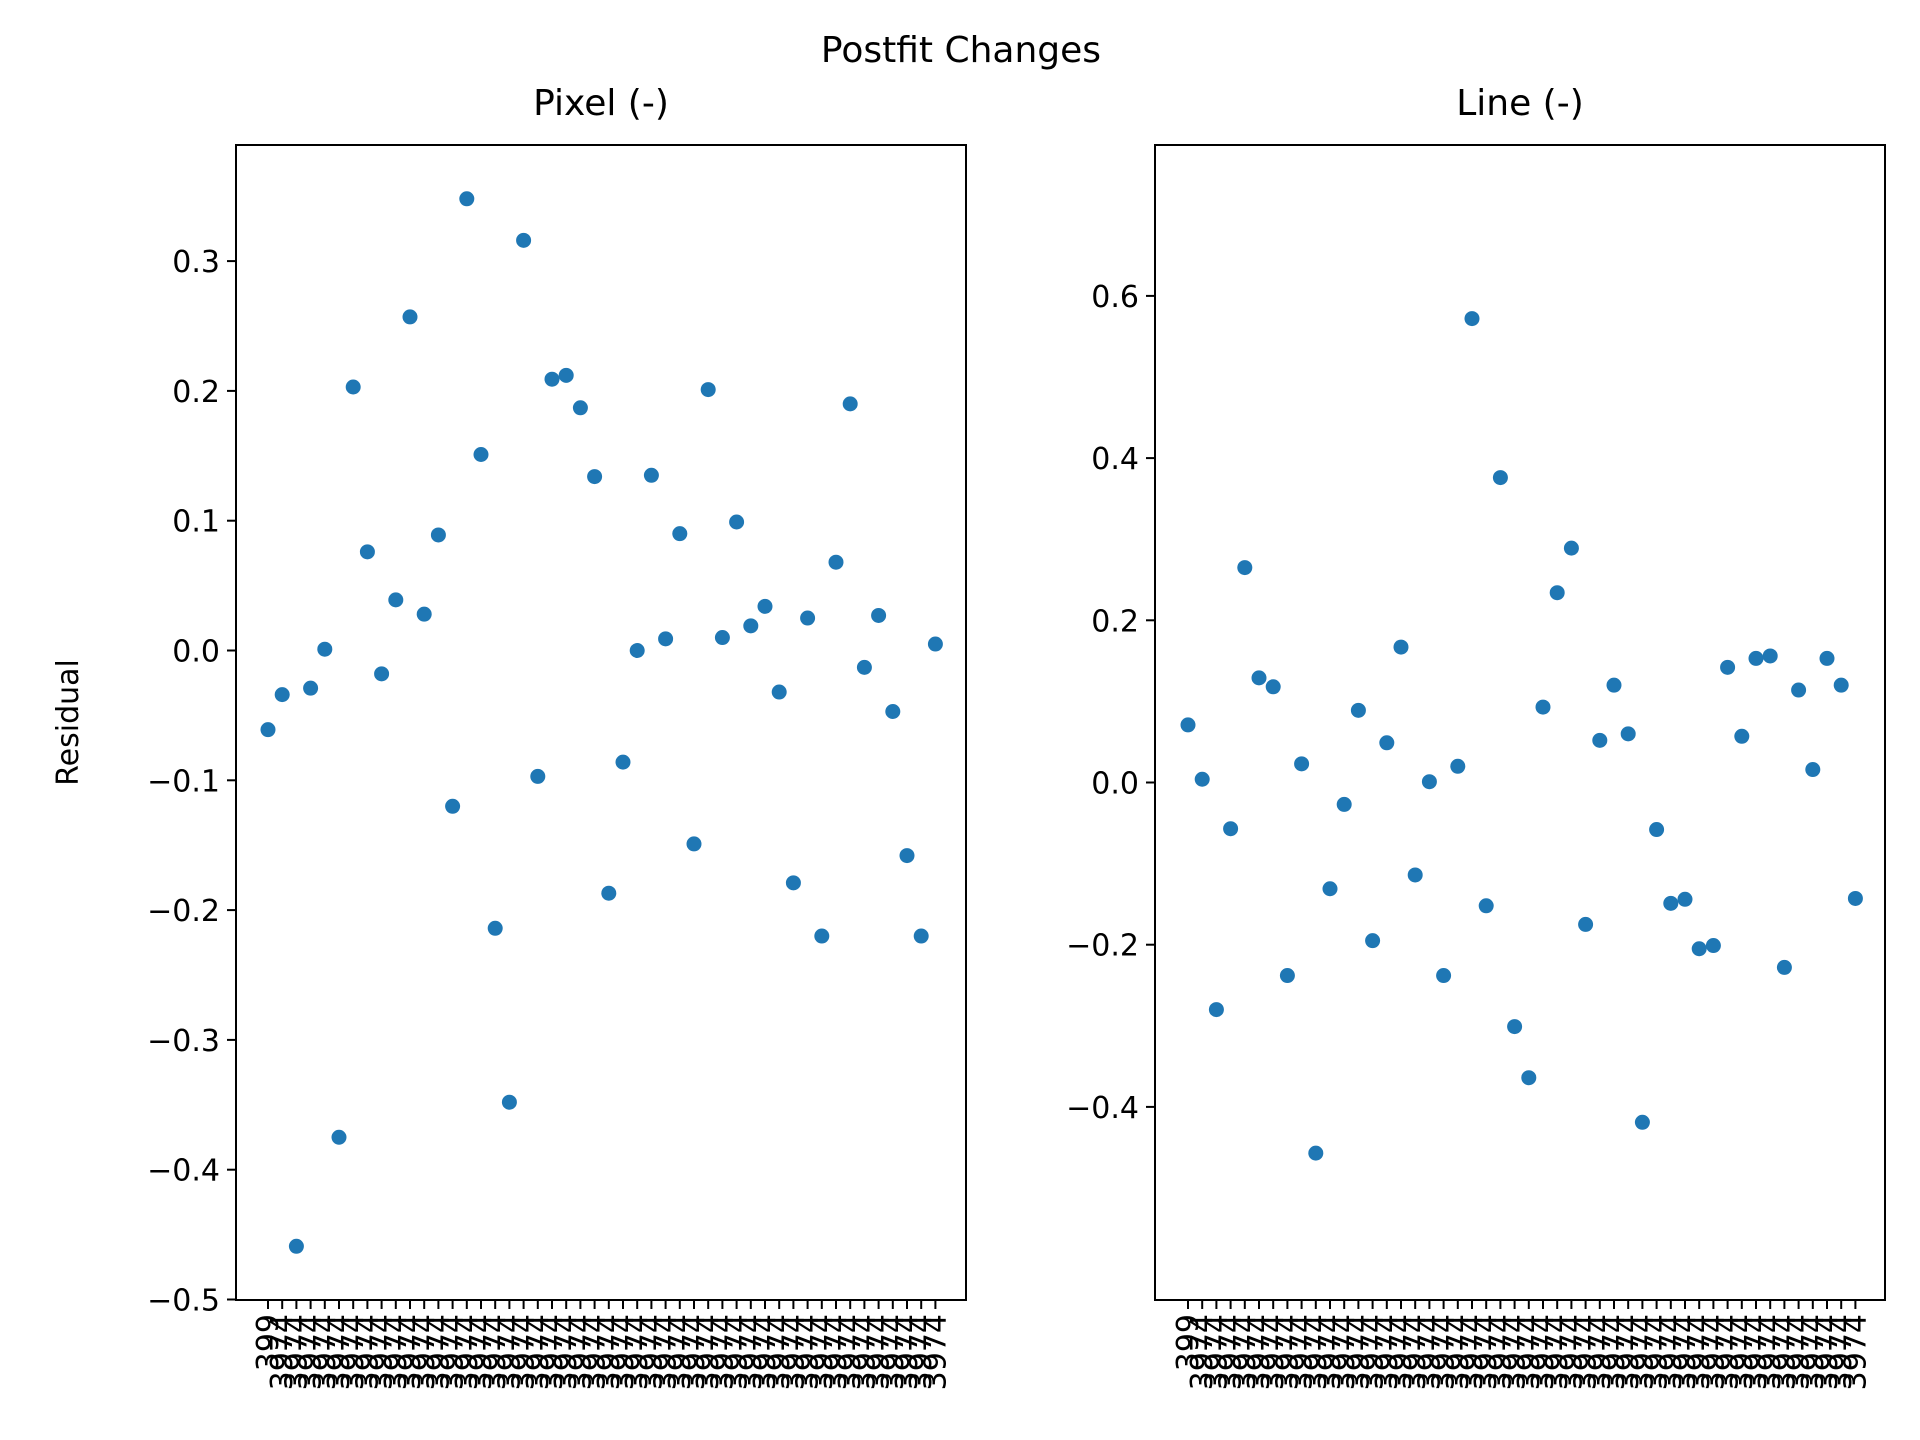  Describe the element at coordinates (183, 1041) in the screenshot. I see `y-tick-label: −0.3` at that location.